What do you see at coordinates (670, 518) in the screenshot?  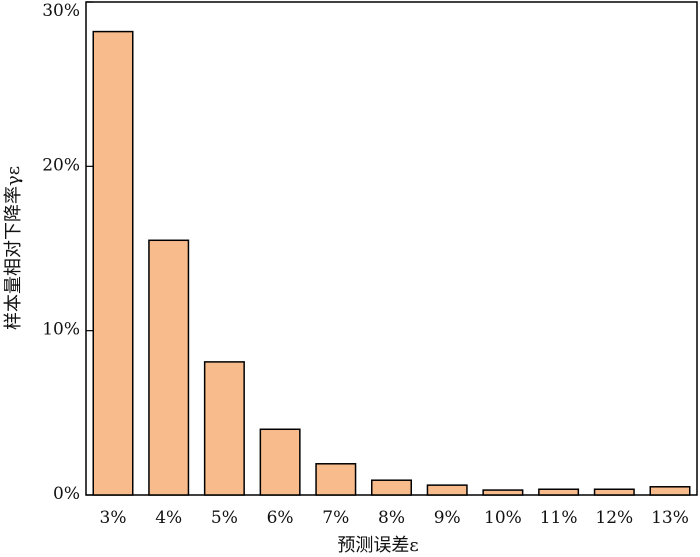 I see `x-tick-label: 13%` at bounding box center [670, 518].